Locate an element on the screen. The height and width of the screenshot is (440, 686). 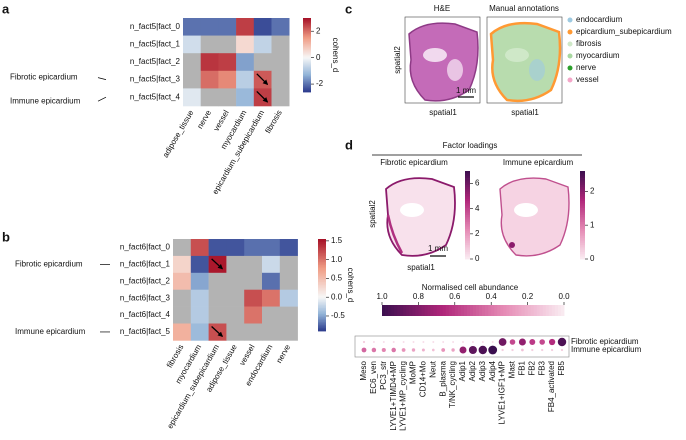
panel-label: d is located at coordinates (349, 144).